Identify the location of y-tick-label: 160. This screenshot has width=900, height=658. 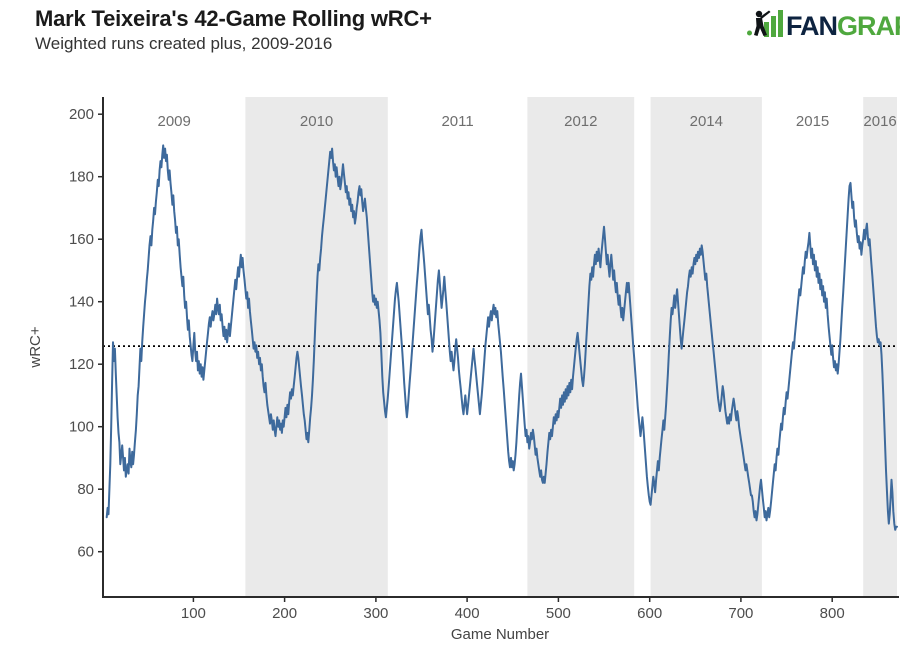
(81, 239).